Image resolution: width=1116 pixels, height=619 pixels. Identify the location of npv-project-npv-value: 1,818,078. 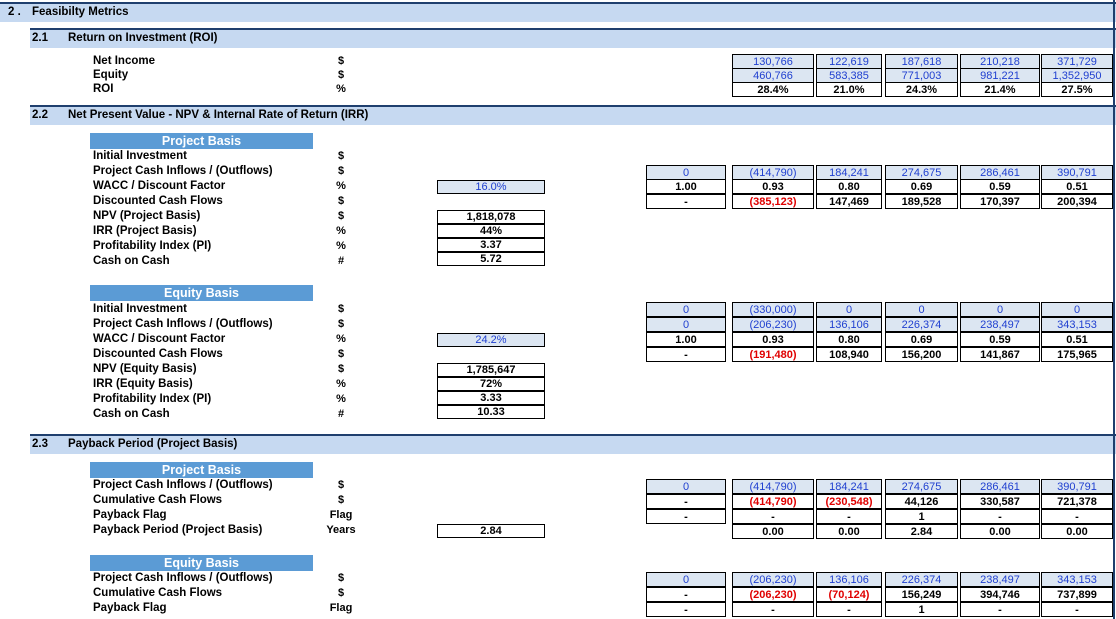
(491, 217).